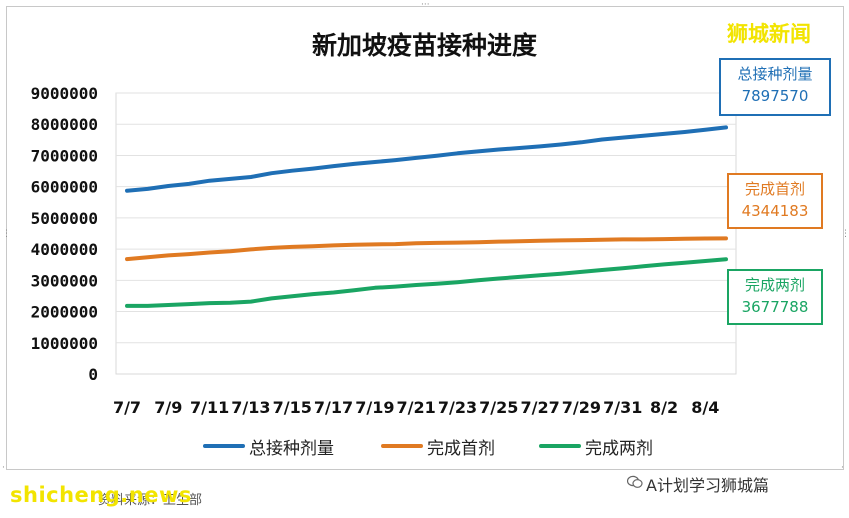 The image size is (849, 518). I want to click on legend-swatch-second-dose, so click(560, 446).